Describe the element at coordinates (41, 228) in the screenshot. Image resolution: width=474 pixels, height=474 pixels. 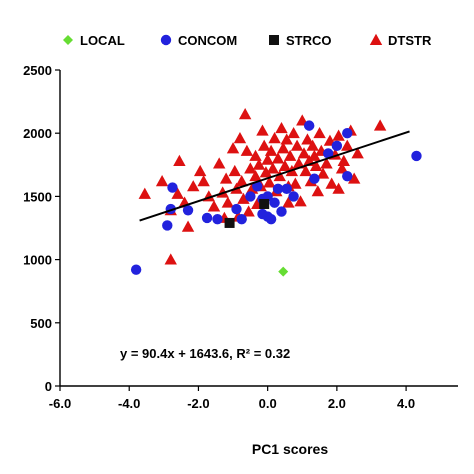
I see `y-ticks: 0 500 1000 1500 2000 2500` at that location.